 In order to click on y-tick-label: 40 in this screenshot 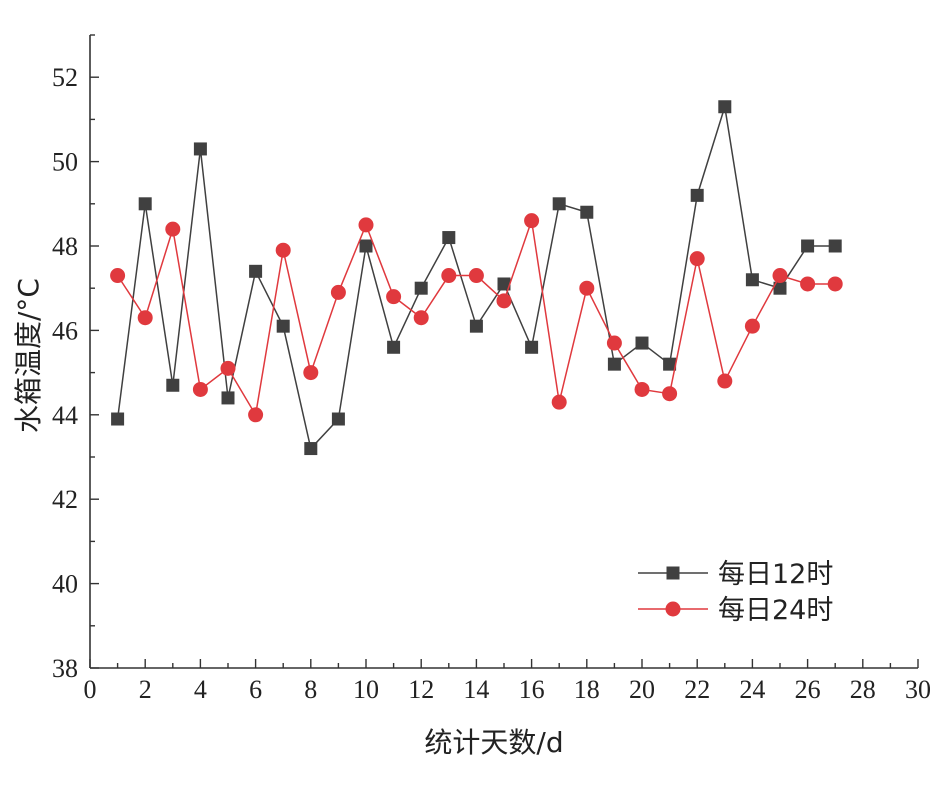, I will do `click(65, 584)`.